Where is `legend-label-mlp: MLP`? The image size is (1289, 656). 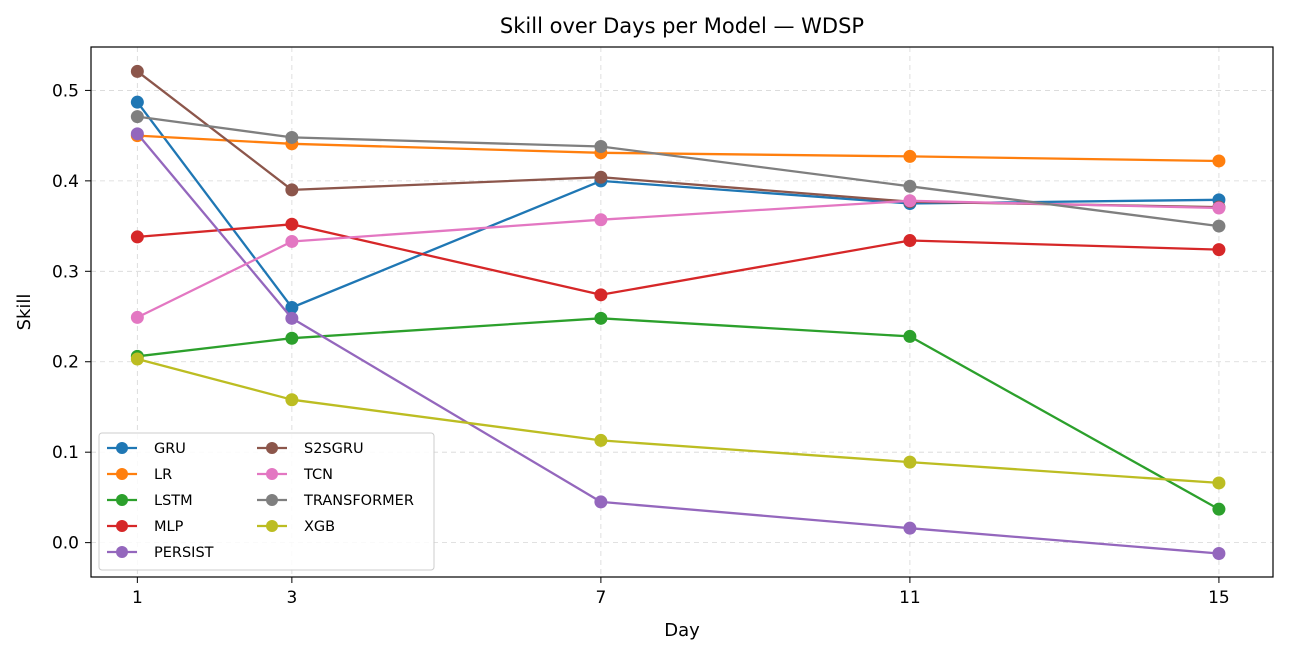
legend-label-mlp: MLP is located at coordinates (169, 527).